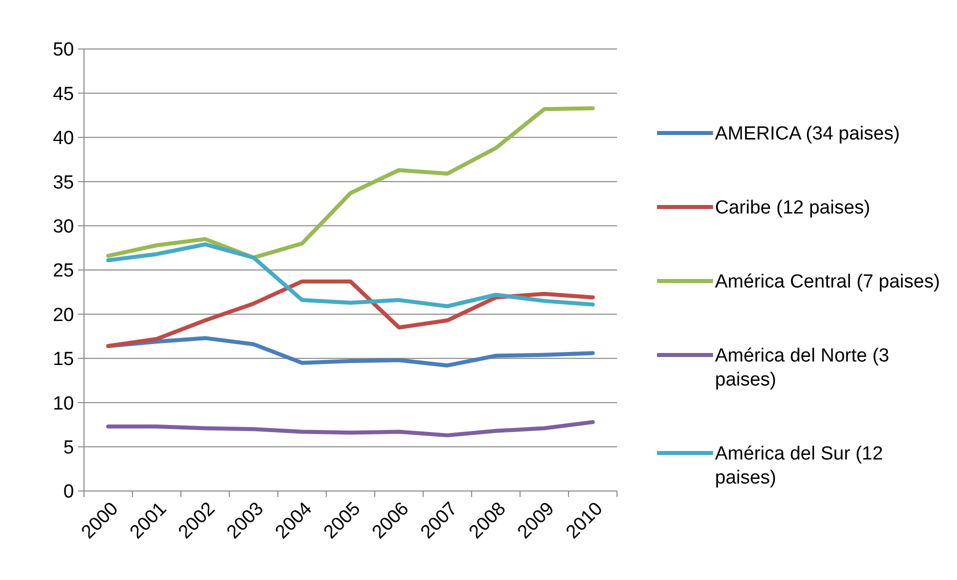 This screenshot has width=957, height=580. I want to click on legend-label: América Central (7 paises), so click(827, 282).